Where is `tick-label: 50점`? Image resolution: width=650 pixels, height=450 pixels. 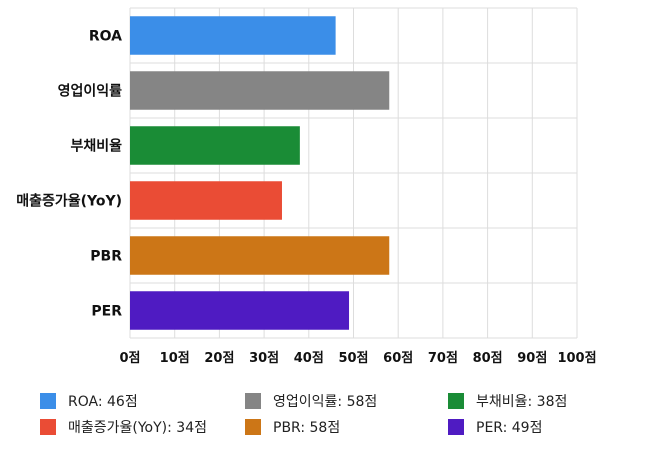 tick-label: 50점 is located at coordinates (353, 358).